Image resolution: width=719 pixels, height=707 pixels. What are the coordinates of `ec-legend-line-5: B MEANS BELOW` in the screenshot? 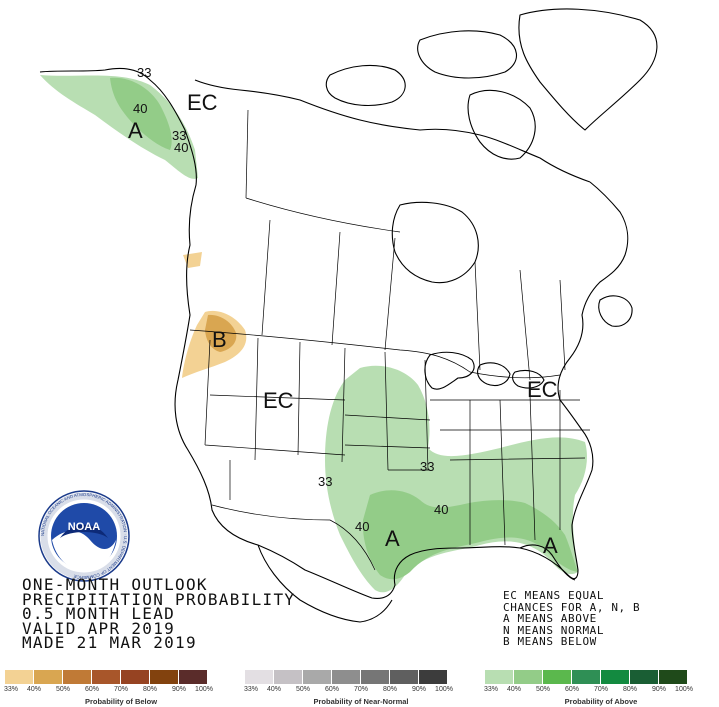 It's located at (550, 641).